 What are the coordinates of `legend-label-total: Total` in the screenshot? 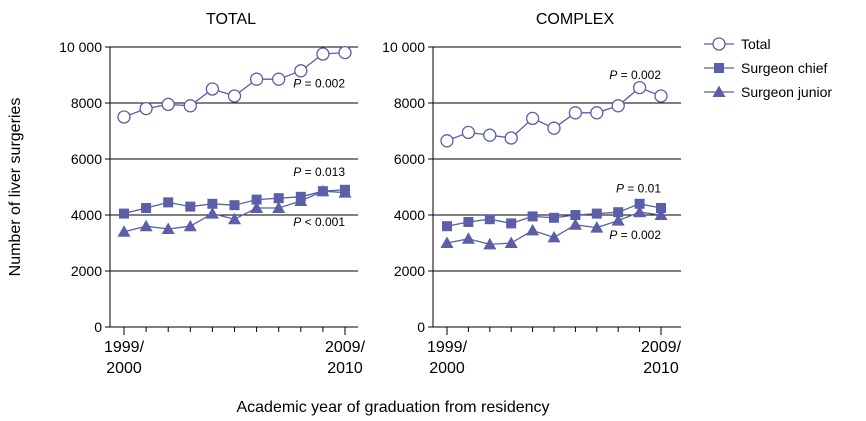 It's located at (756, 44).